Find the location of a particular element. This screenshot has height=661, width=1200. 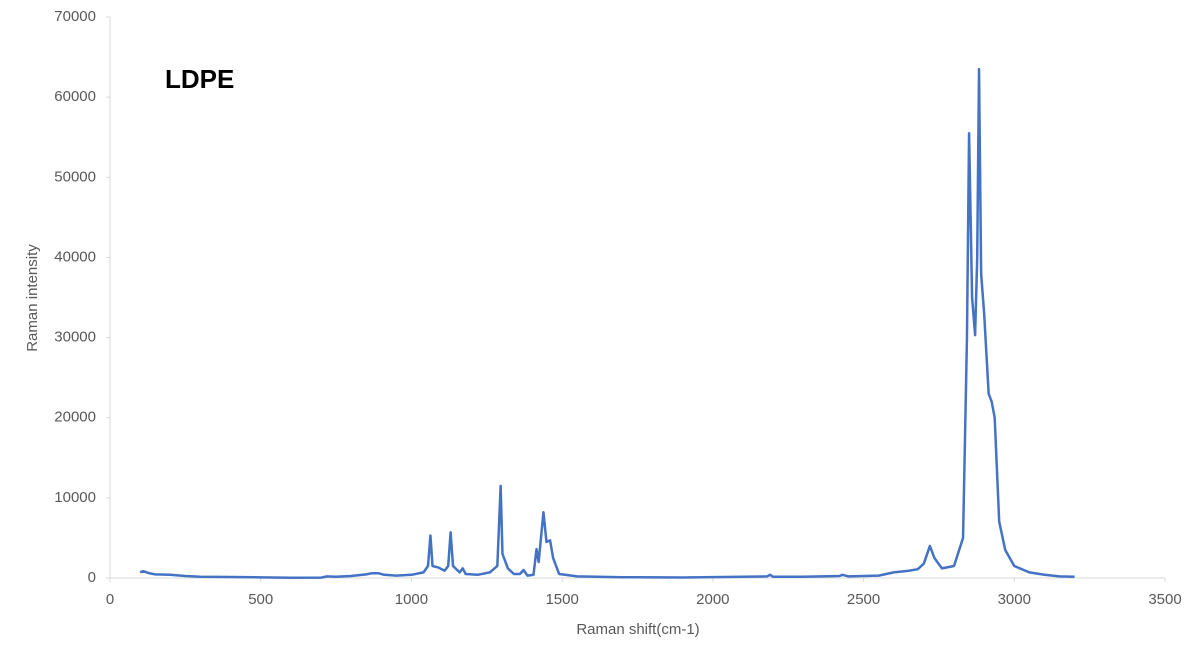

x-tick-label: 3500 is located at coordinates (1164, 599).